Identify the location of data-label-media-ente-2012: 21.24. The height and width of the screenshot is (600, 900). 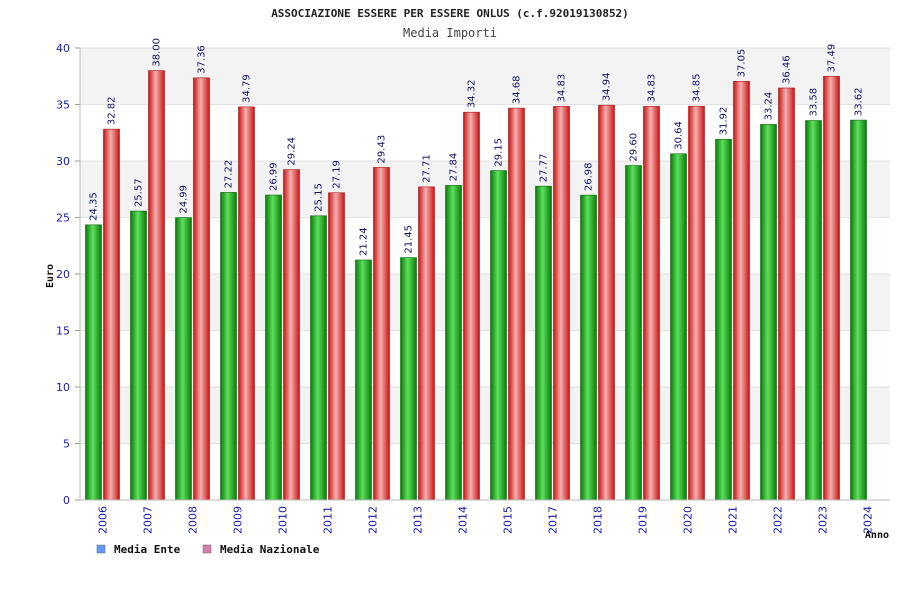
(364, 241).